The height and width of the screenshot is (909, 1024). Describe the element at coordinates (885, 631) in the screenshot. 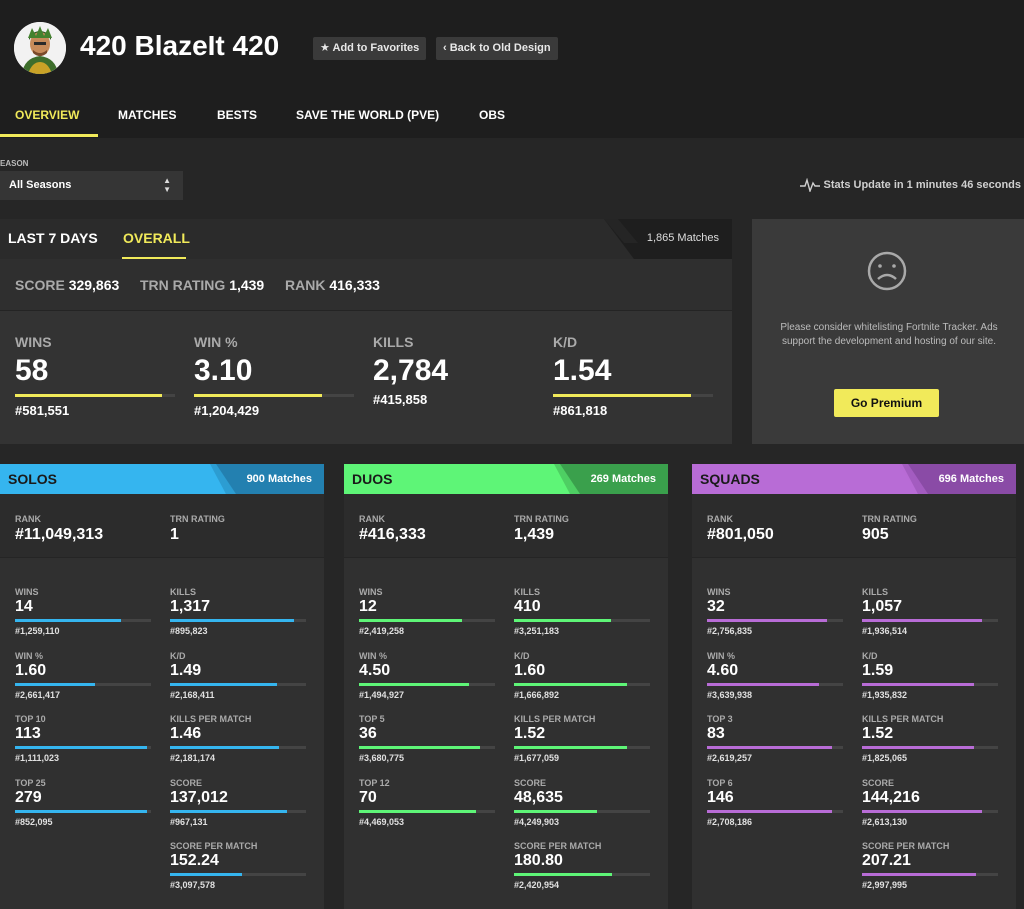

I see `stat-rank: #1,936,514` at that location.